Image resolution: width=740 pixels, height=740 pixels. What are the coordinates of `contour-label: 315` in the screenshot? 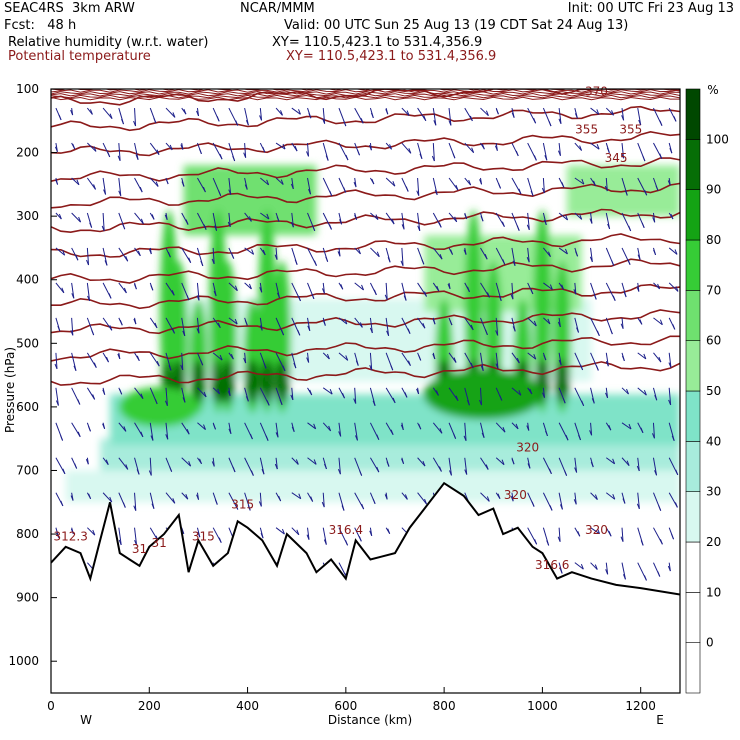 It's located at (203, 536).